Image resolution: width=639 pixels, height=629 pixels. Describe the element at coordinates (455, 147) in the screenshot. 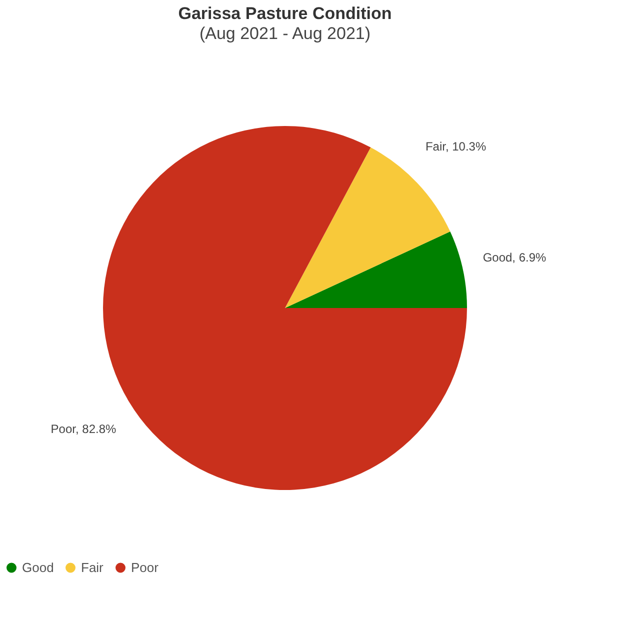

I see `data-label: Fair, 10.3%` at that location.